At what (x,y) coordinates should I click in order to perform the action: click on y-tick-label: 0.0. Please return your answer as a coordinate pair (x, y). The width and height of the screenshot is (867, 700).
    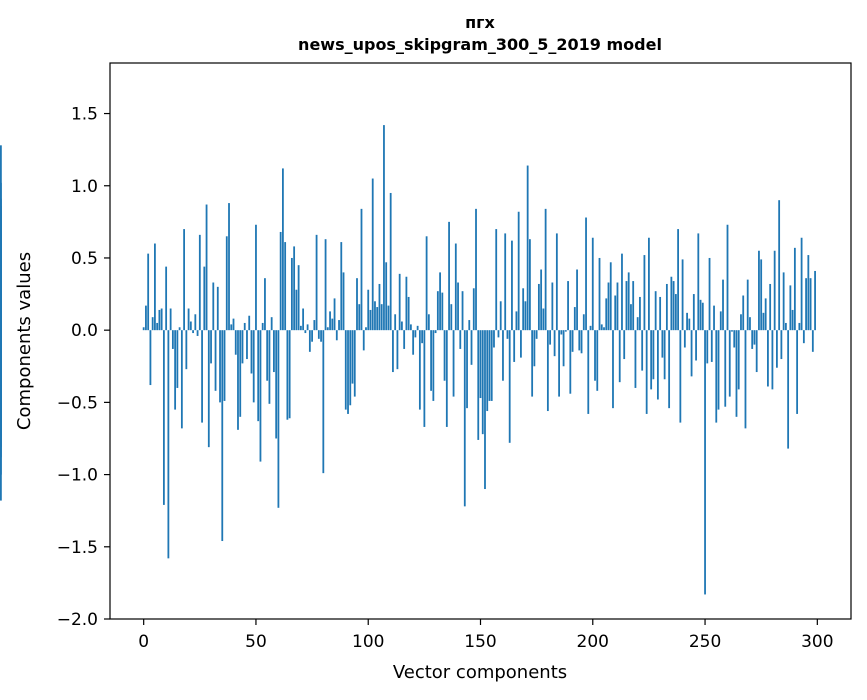
    Looking at the image, I should click on (84, 331).